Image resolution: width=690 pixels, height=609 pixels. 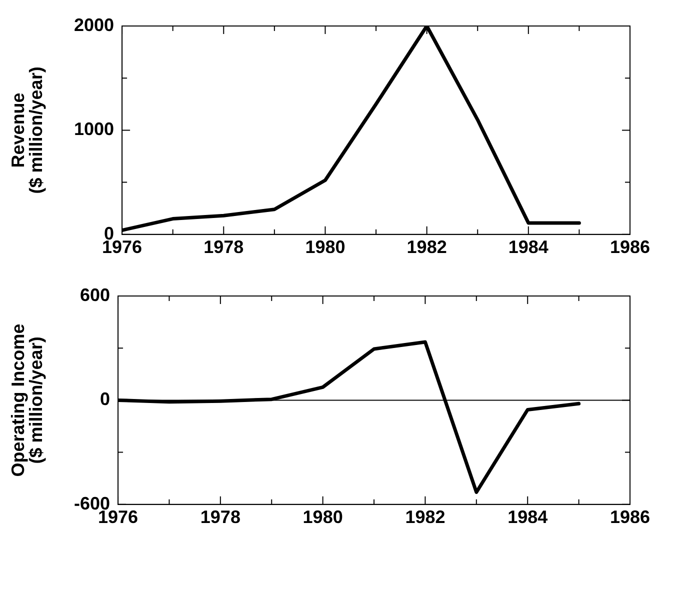 I want to click on y-tick-label: 0, so click(x=105, y=399).